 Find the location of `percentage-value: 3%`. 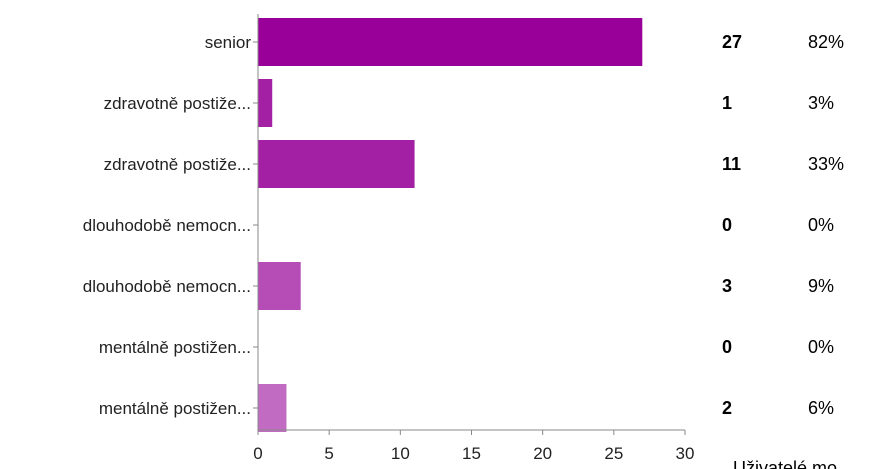

percentage-value: 3% is located at coordinates (821, 103).